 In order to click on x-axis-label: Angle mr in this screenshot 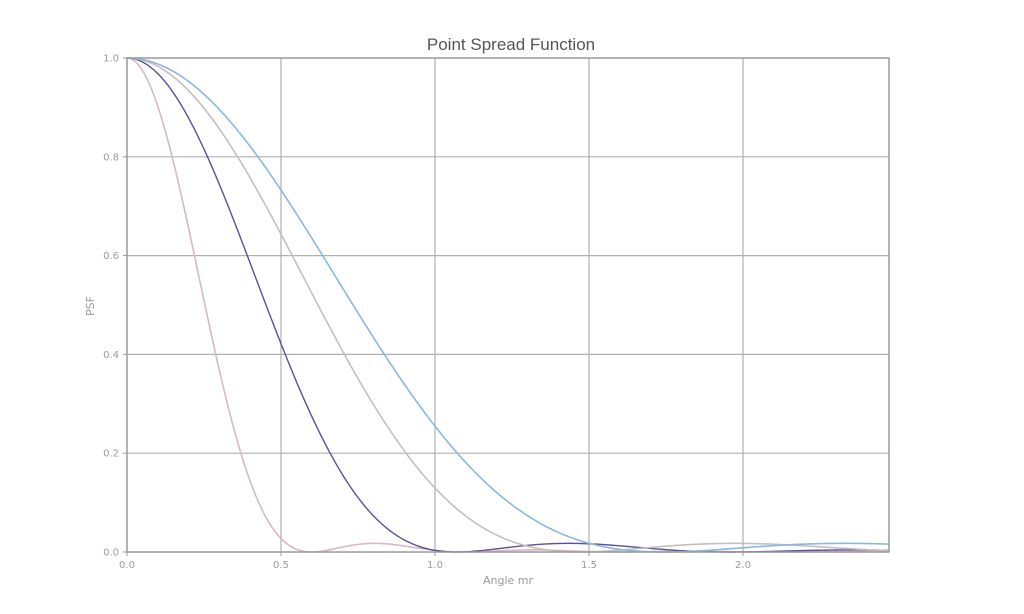, I will do `click(508, 580)`.